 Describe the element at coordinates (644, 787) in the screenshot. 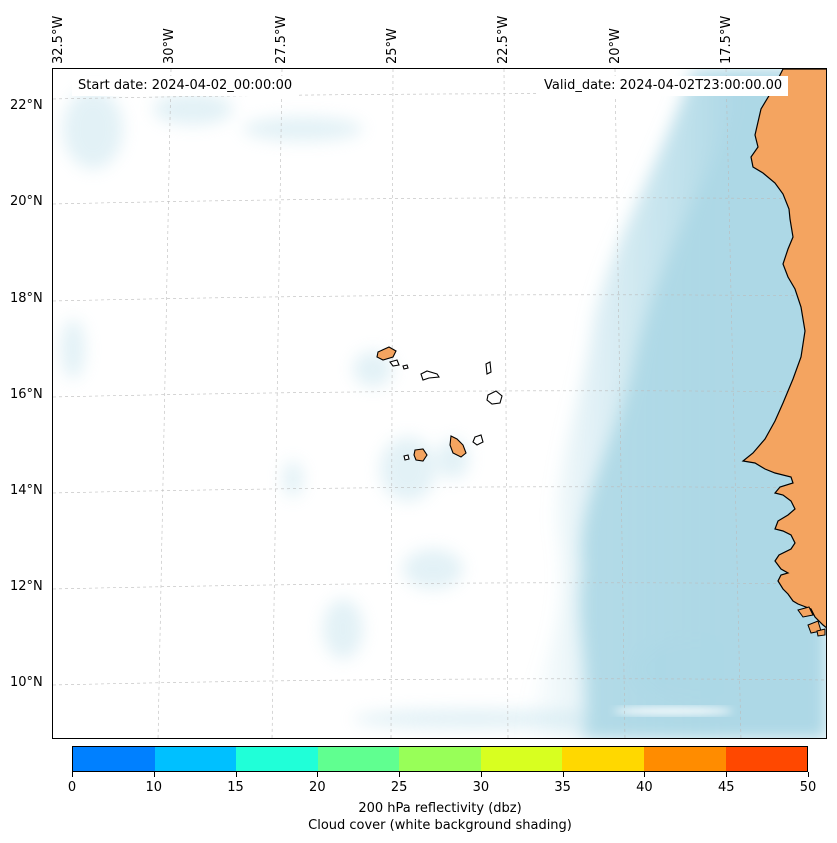

I see `colorbar-tick-label: 40` at that location.